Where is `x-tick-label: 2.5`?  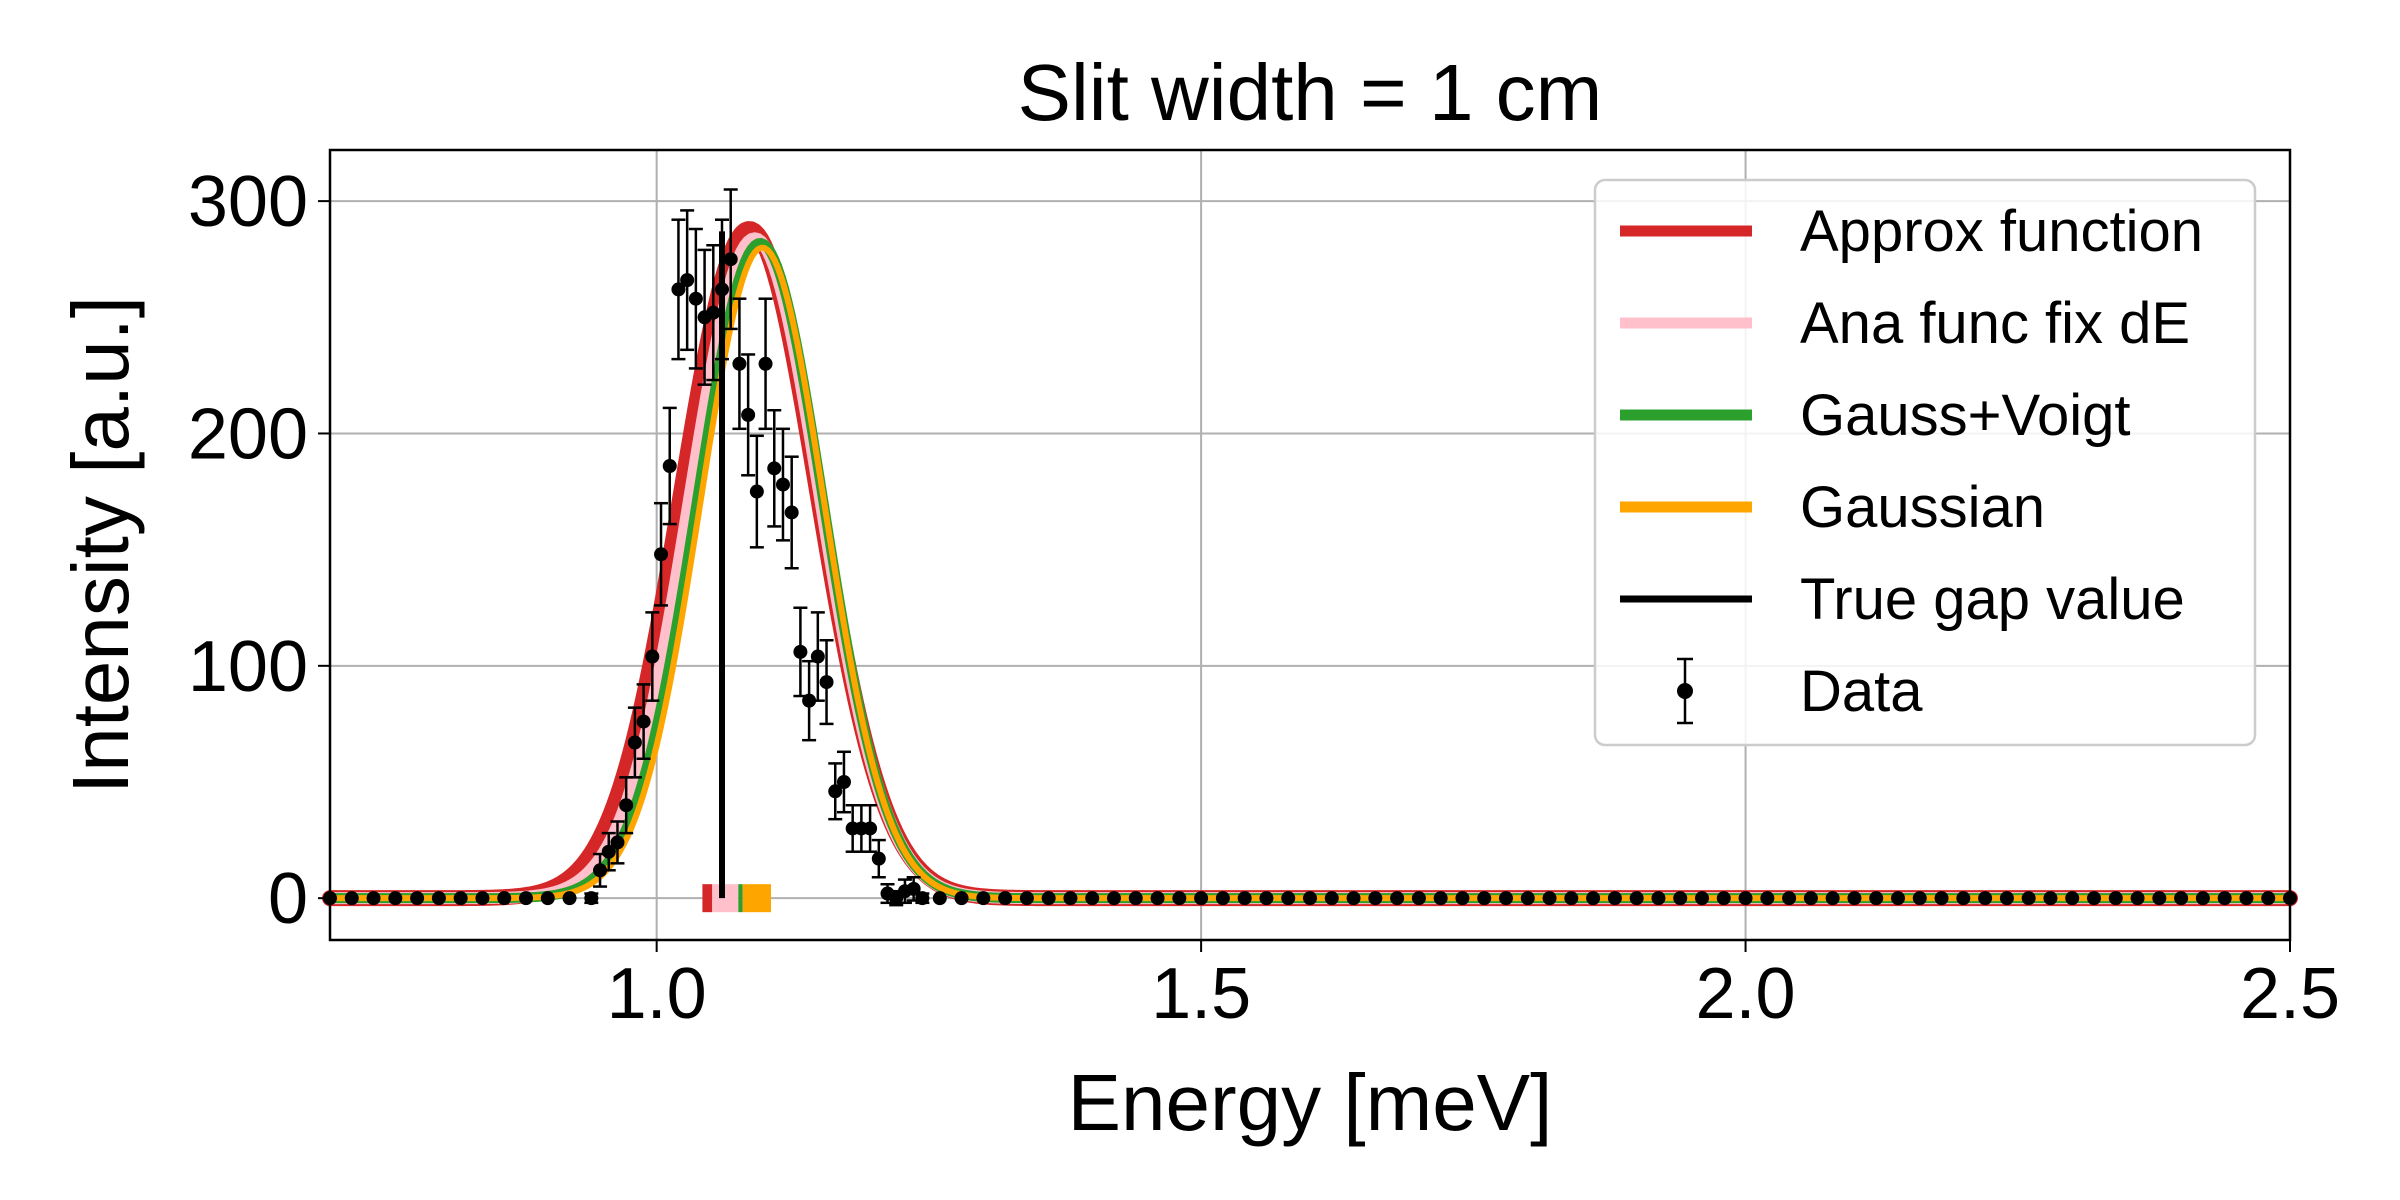 x-tick-label: 2.5 is located at coordinates (2290, 994).